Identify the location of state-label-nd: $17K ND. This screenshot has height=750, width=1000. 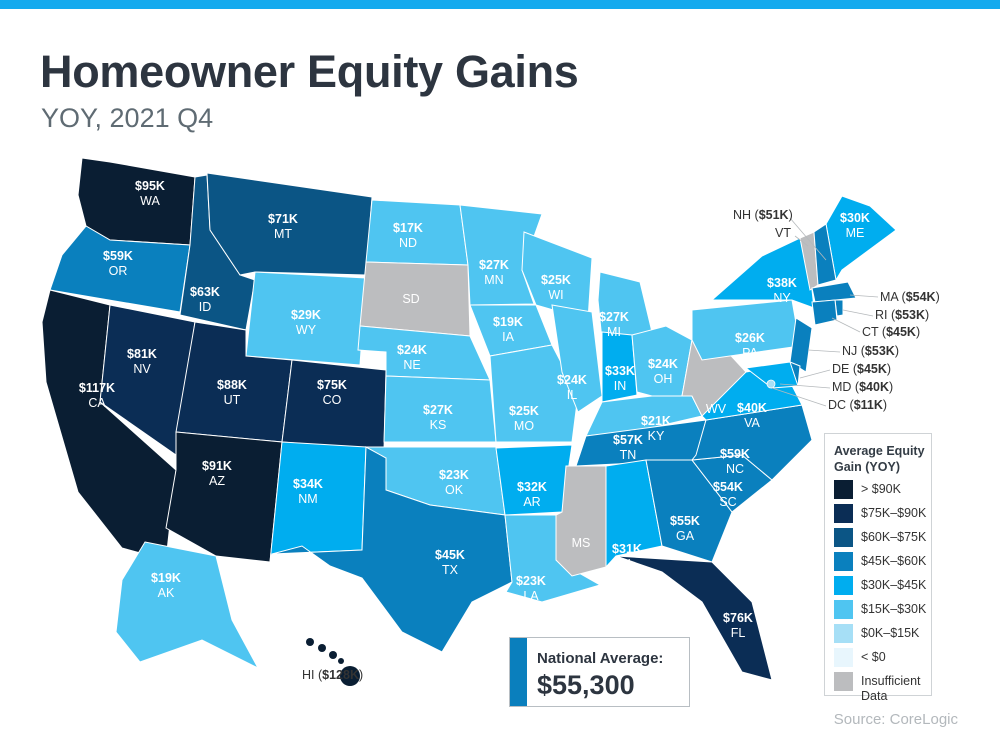
(408, 235).